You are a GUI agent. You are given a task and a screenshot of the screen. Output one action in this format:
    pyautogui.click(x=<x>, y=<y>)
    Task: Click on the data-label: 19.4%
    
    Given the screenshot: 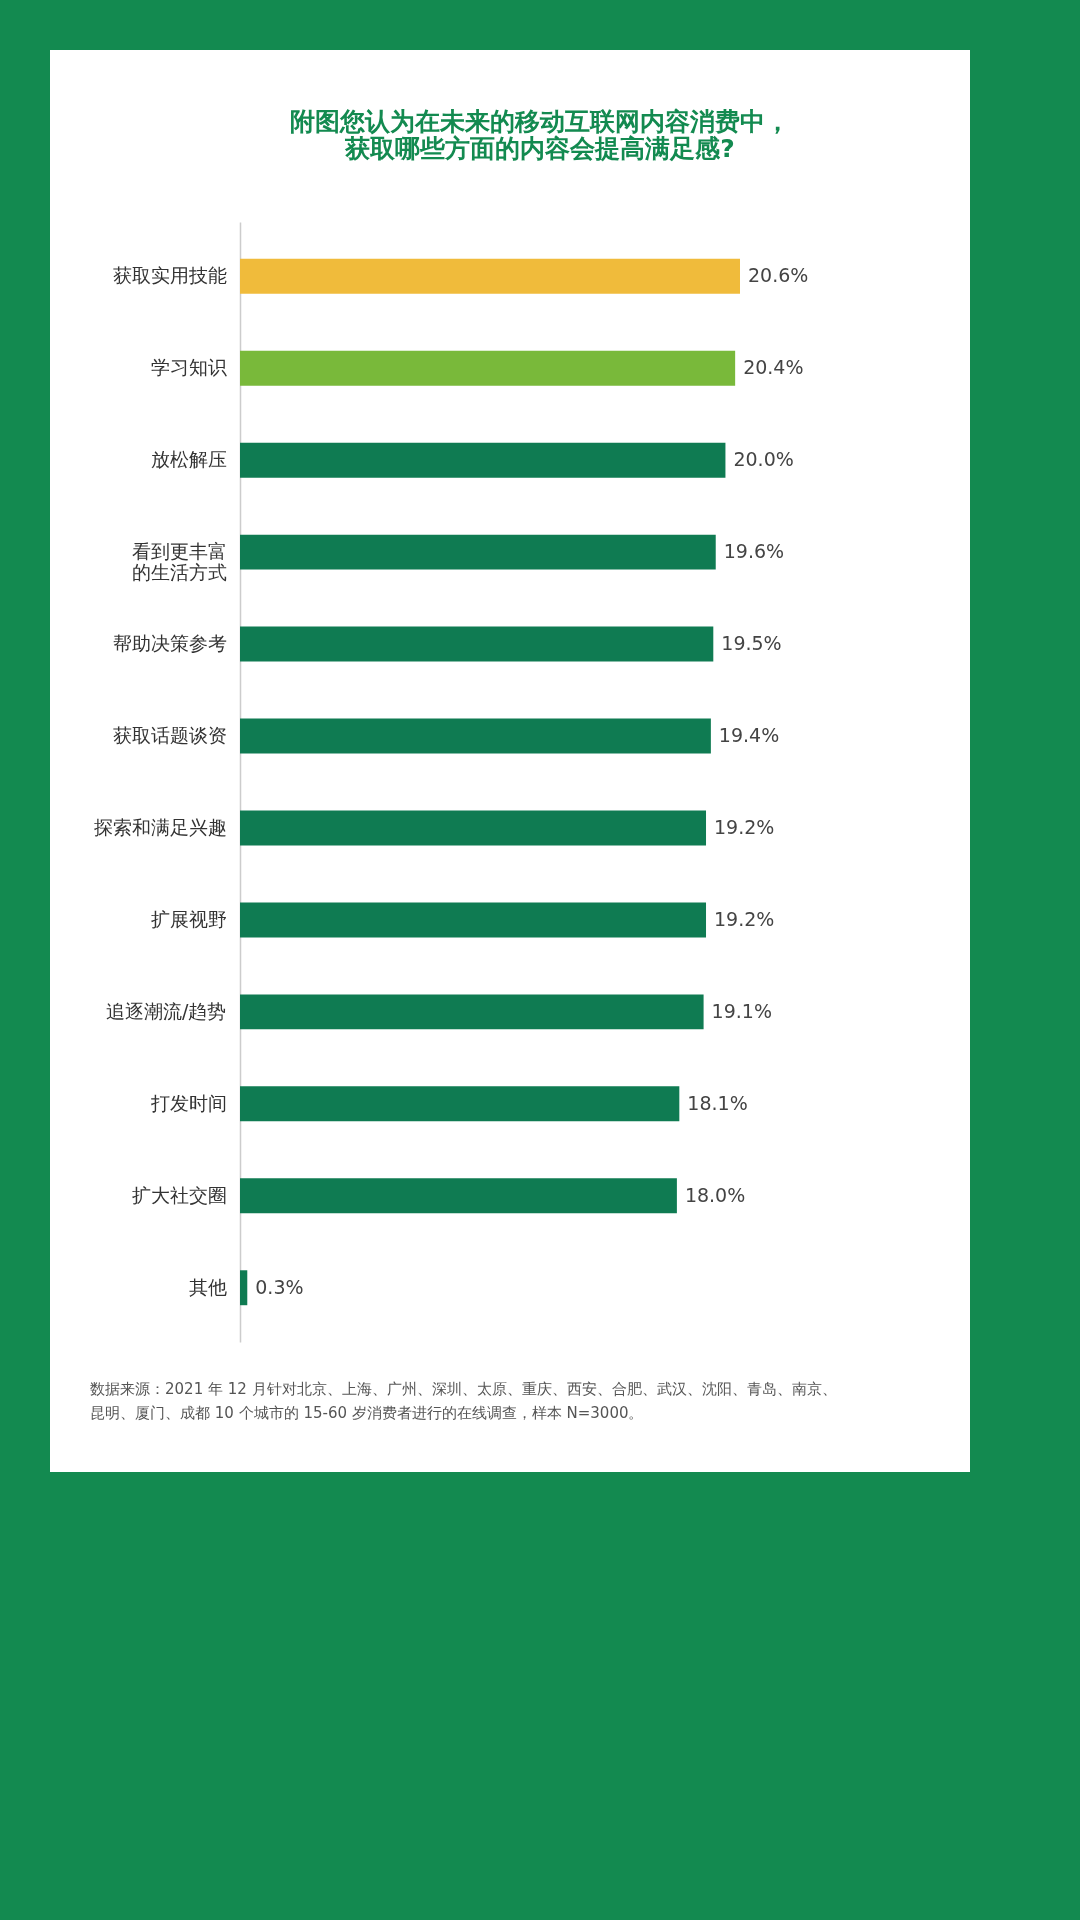 What is the action you would take?
    pyautogui.click(x=749, y=735)
    